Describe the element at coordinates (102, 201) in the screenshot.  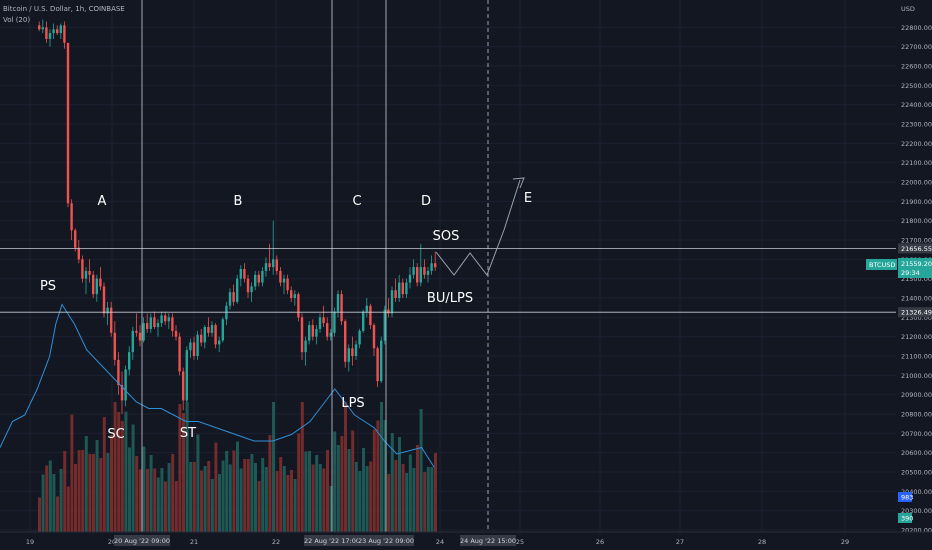
I see `phase-label: A` at that location.